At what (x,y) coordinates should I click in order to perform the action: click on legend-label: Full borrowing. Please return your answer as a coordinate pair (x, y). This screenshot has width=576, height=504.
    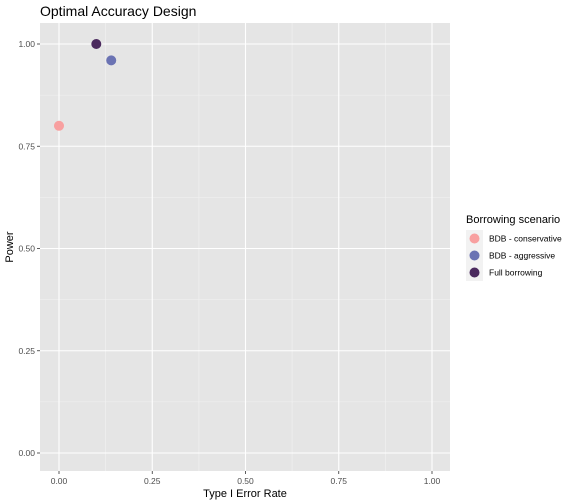
    Looking at the image, I should click on (516, 273).